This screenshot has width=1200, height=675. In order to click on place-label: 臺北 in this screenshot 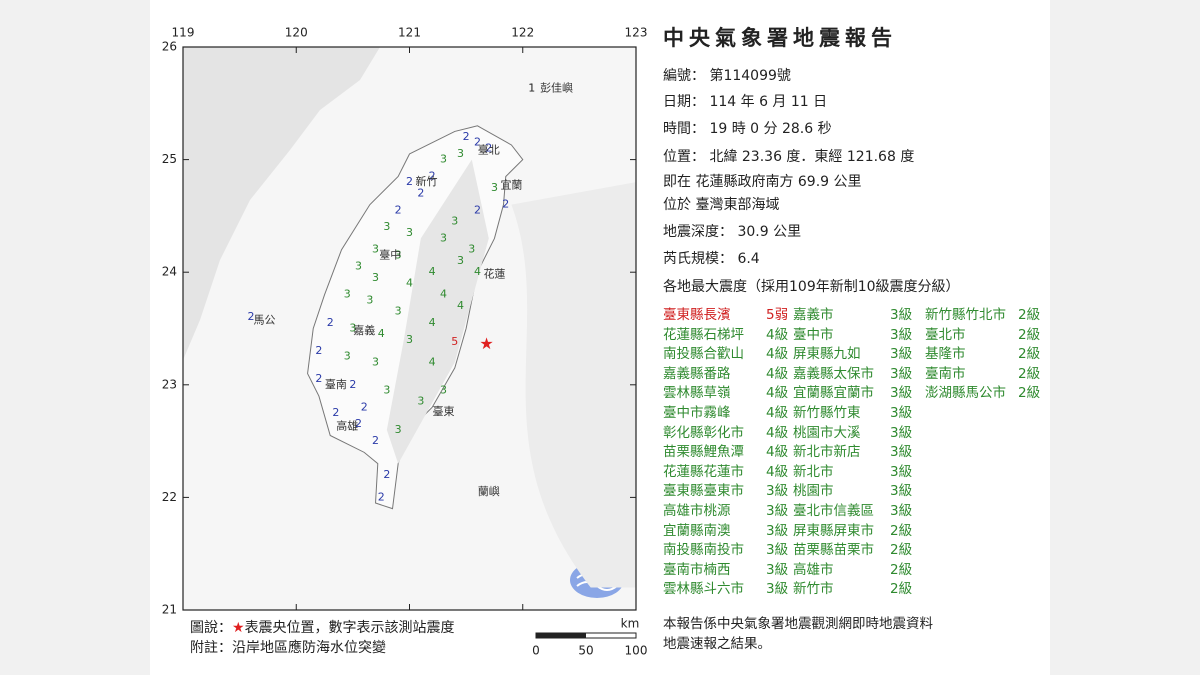, I will do `click(489, 150)`.